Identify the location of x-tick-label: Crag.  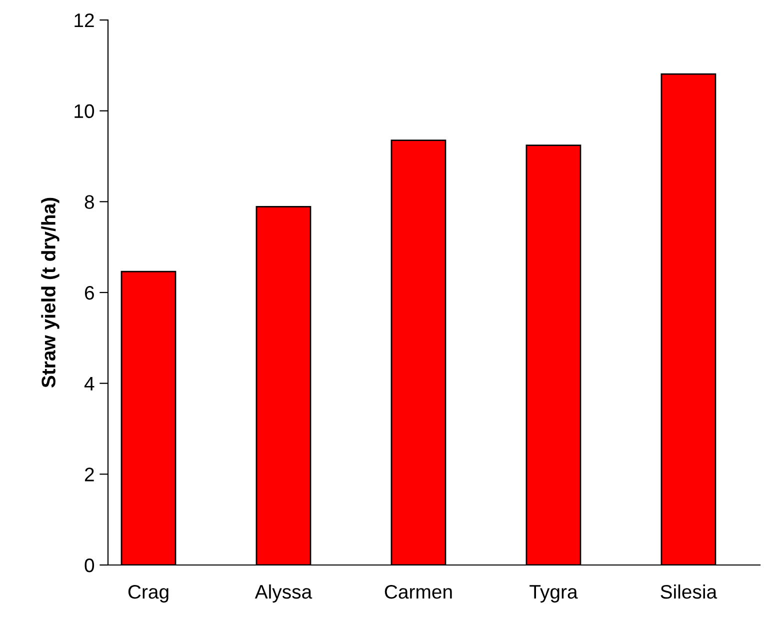
(148, 593).